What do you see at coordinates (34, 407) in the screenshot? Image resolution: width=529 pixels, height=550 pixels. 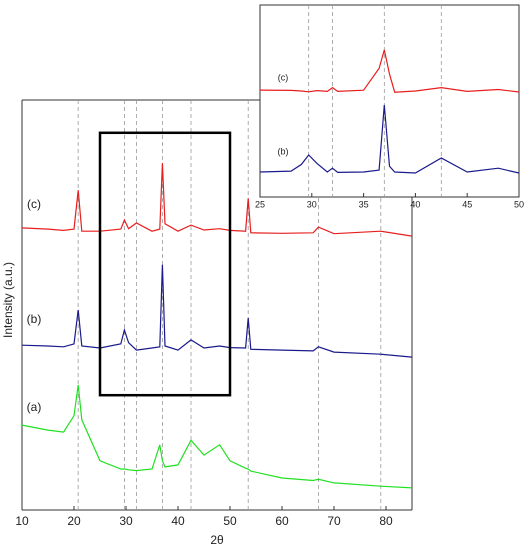 I see `series-label: (a)` at bounding box center [34, 407].